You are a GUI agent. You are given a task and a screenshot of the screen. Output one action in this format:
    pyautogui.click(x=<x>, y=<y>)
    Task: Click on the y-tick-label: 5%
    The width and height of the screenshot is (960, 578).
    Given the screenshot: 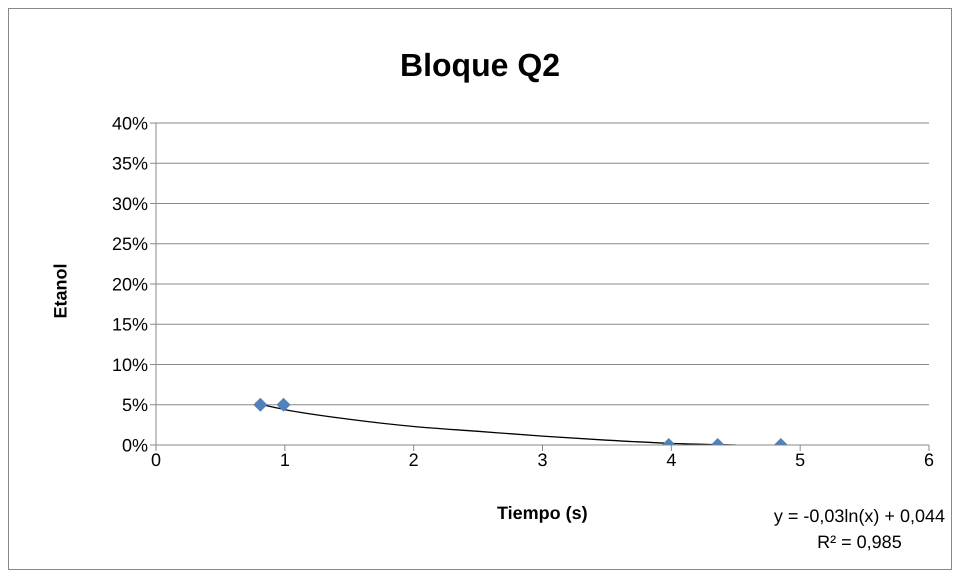 What is the action you would take?
    pyautogui.click(x=135, y=405)
    